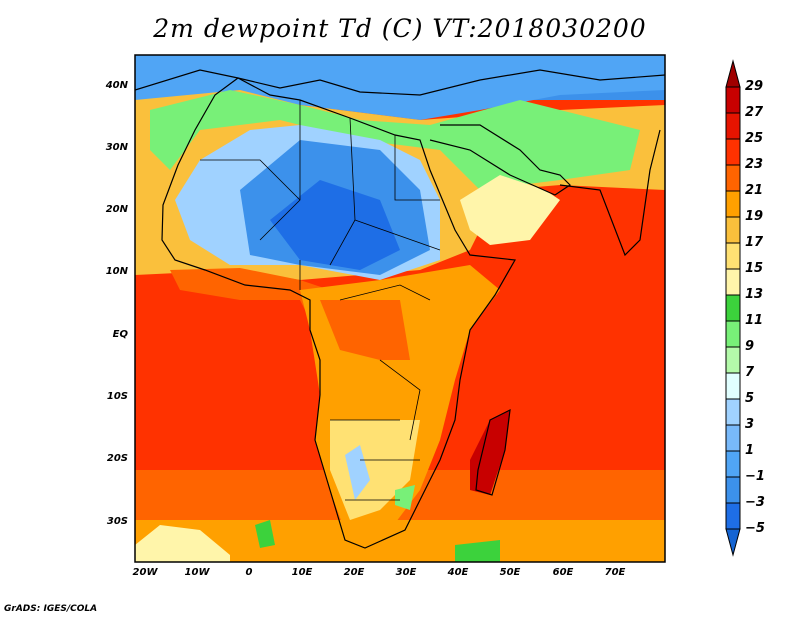  What do you see at coordinates (51, 609) in the screenshot?
I see `credit-text: GrADS: IGES/COLA` at bounding box center [51, 609].